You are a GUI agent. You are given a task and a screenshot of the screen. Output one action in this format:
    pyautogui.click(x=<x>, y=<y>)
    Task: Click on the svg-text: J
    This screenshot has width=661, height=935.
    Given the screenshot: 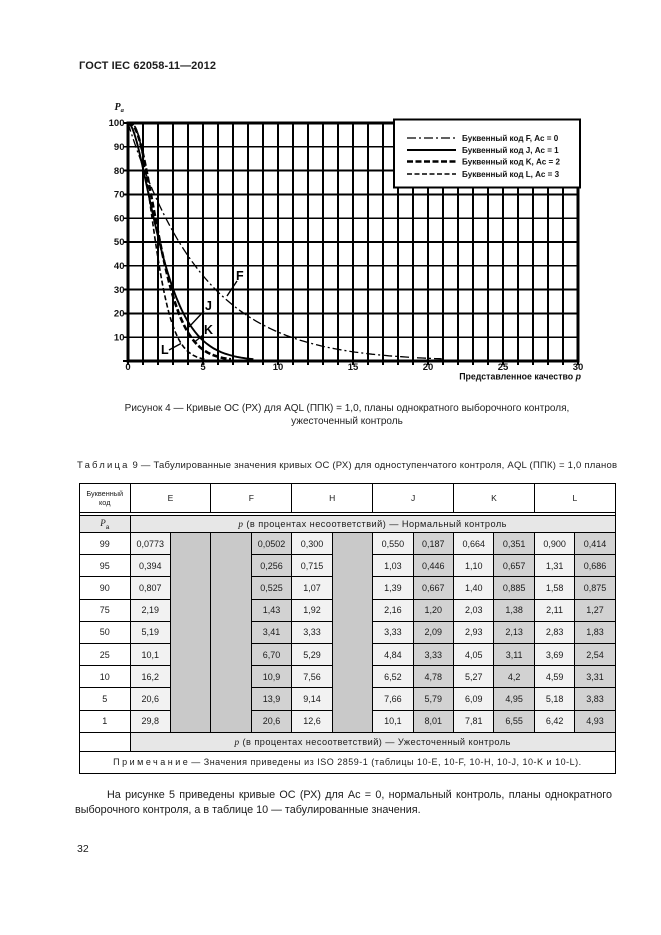 What is the action you would take?
    pyautogui.click(x=208, y=306)
    